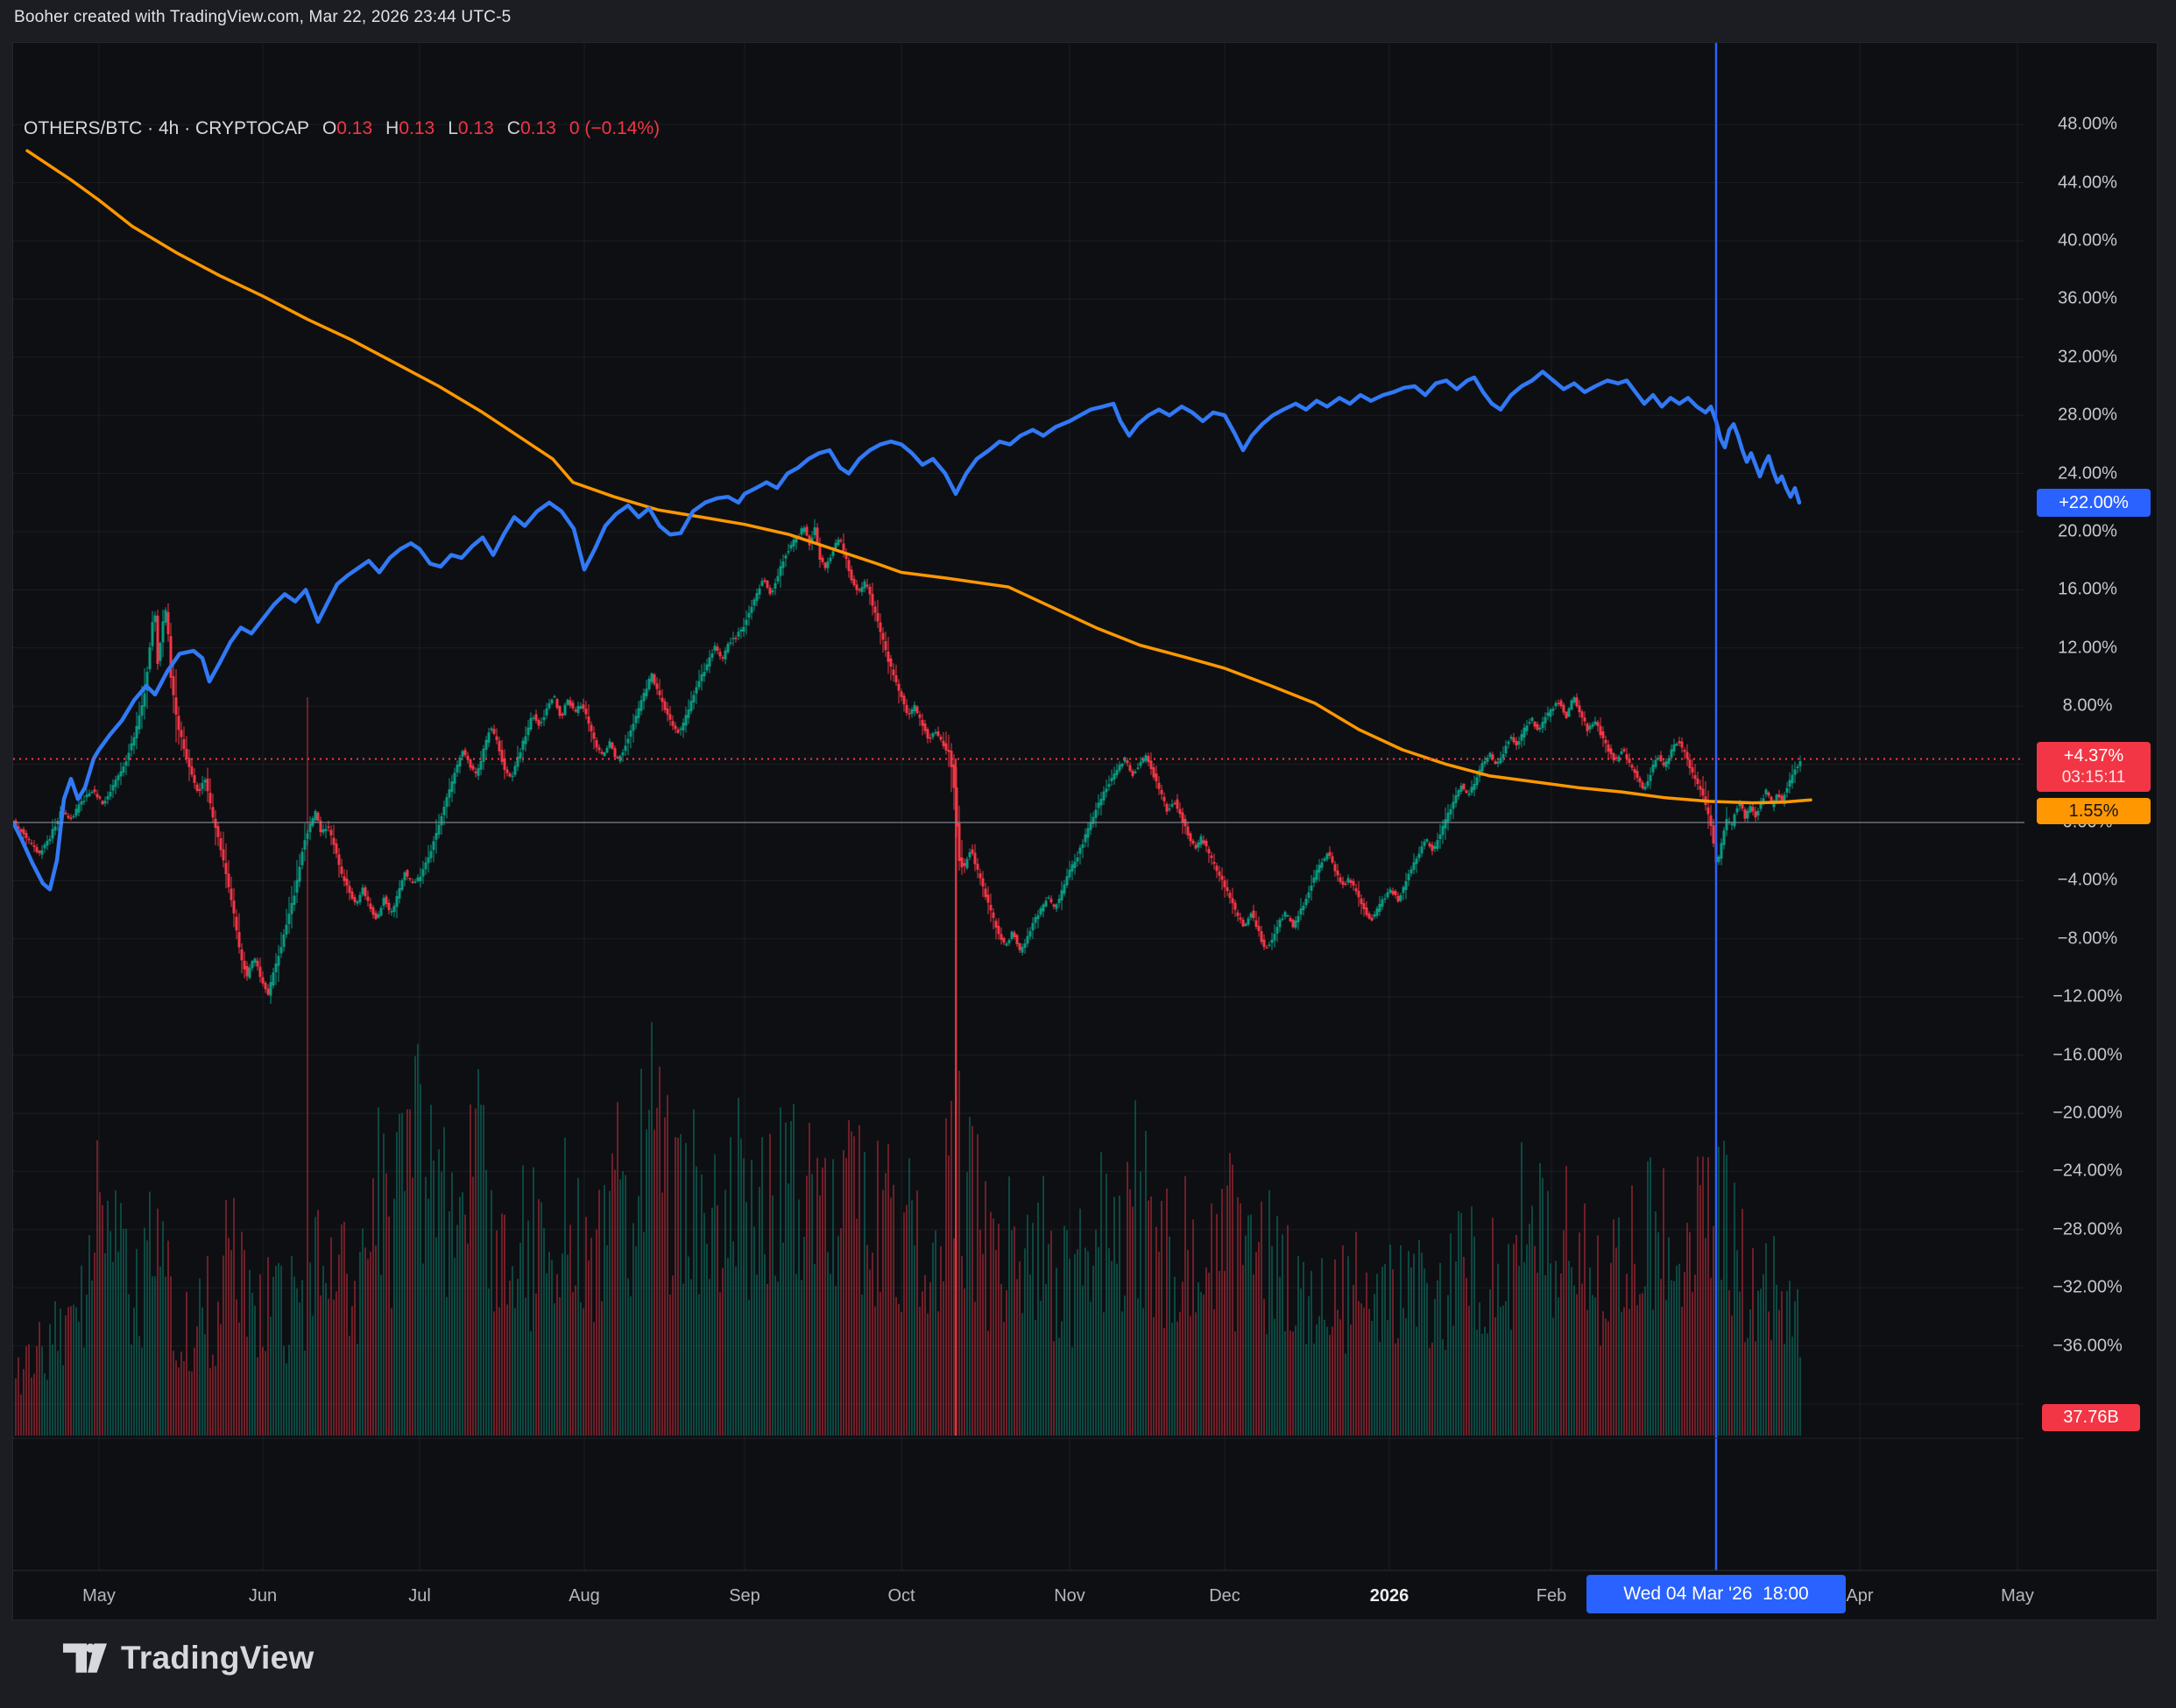  I want to click on price-axis-label: 36.00%, so click(2088, 298).